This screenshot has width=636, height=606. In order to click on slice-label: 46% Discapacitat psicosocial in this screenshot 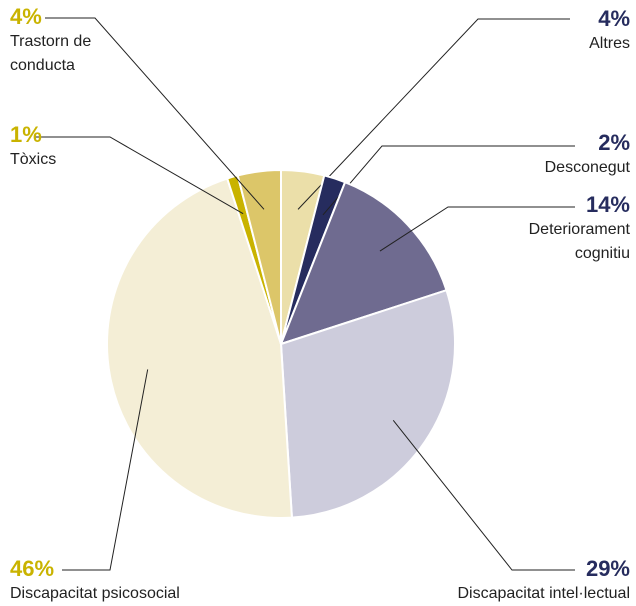, I will do `click(135, 581)`.